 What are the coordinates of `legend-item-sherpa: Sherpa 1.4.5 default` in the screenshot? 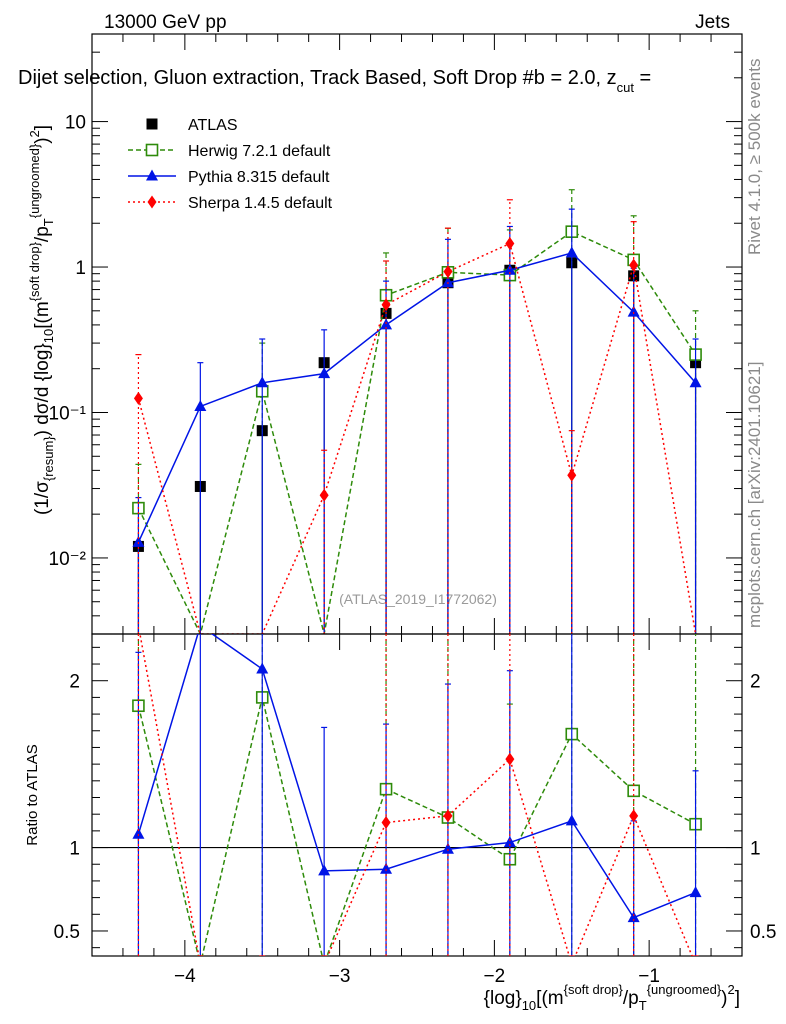 It's located at (230, 203).